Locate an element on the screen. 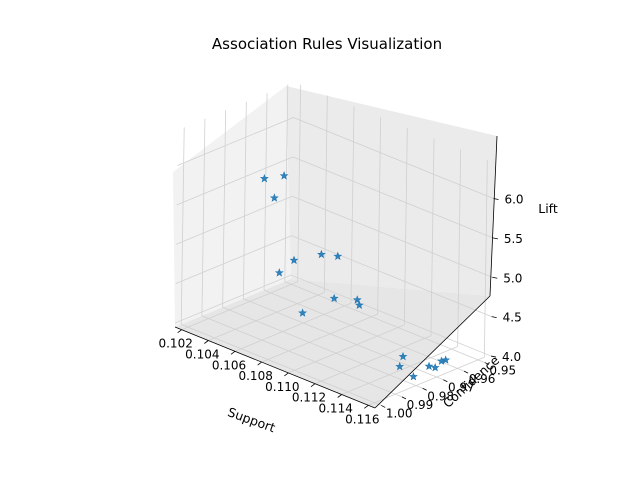 The image size is (640, 480). confidence-axis-line is located at coordinates (432, 352).